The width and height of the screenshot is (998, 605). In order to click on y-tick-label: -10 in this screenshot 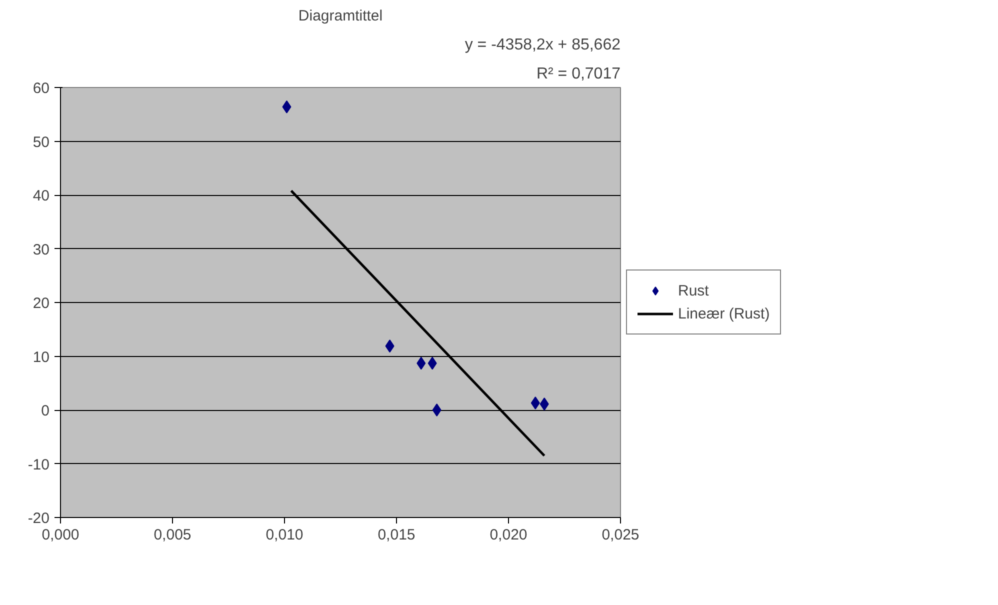, I will do `click(39, 465)`.